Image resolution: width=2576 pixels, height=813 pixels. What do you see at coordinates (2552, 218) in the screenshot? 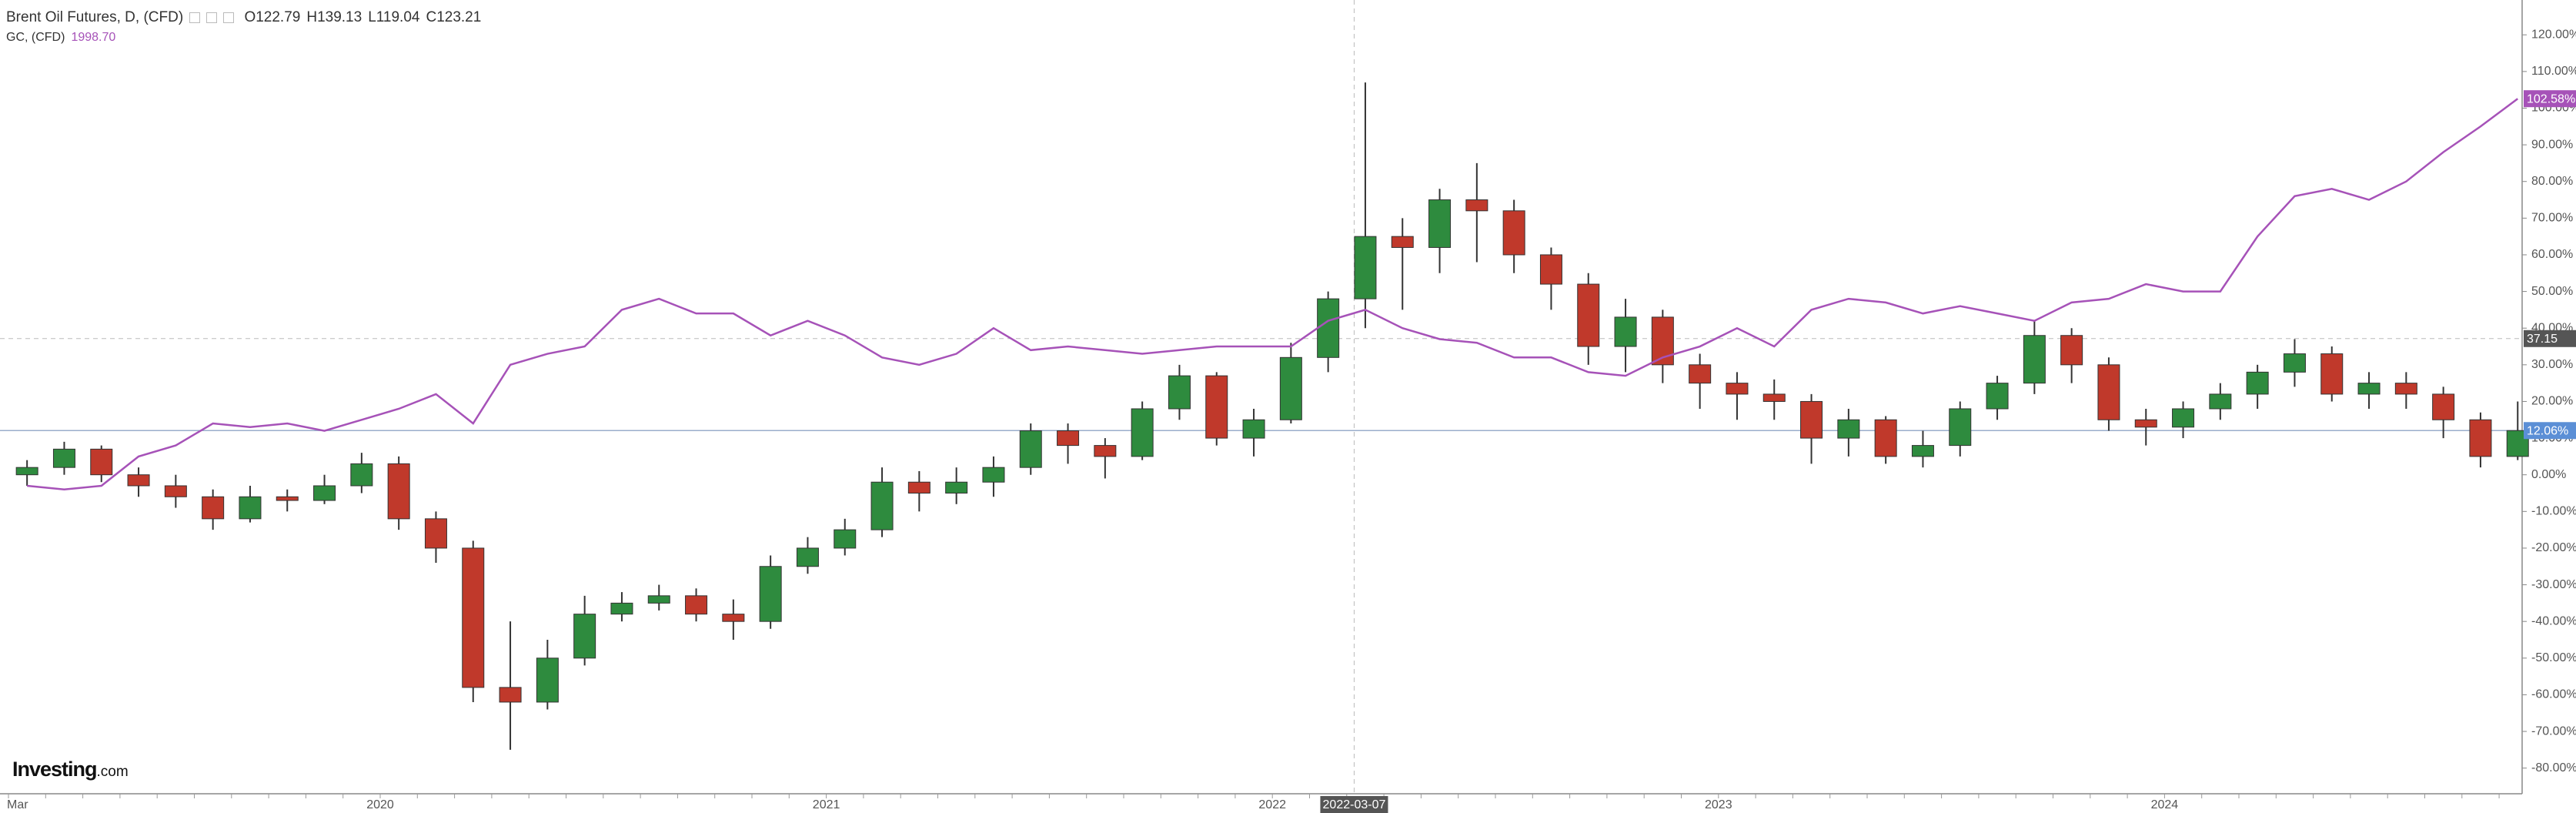
I see `y-tick-label: 70.00%` at bounding box center [2552, 218].